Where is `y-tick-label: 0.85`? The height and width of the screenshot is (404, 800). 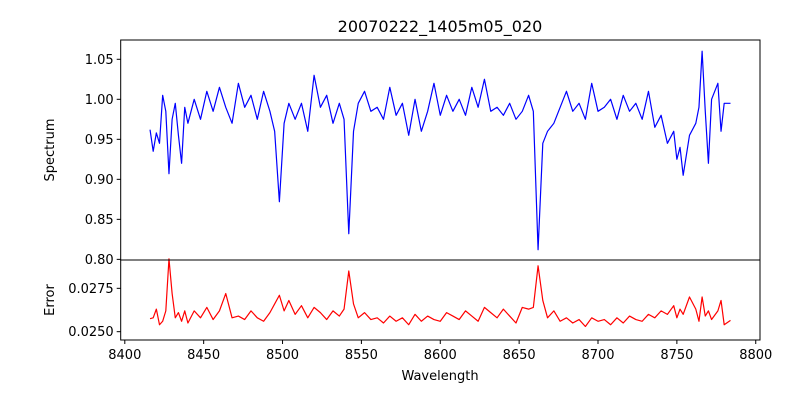 y-tick-label: 0.85 is located at coordinates (99, 220).